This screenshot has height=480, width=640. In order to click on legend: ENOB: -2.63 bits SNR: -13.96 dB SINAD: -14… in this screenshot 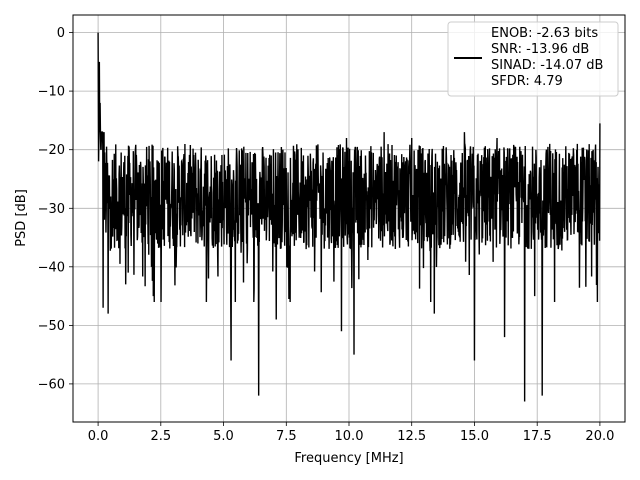, I will do `click(533, 59)`.